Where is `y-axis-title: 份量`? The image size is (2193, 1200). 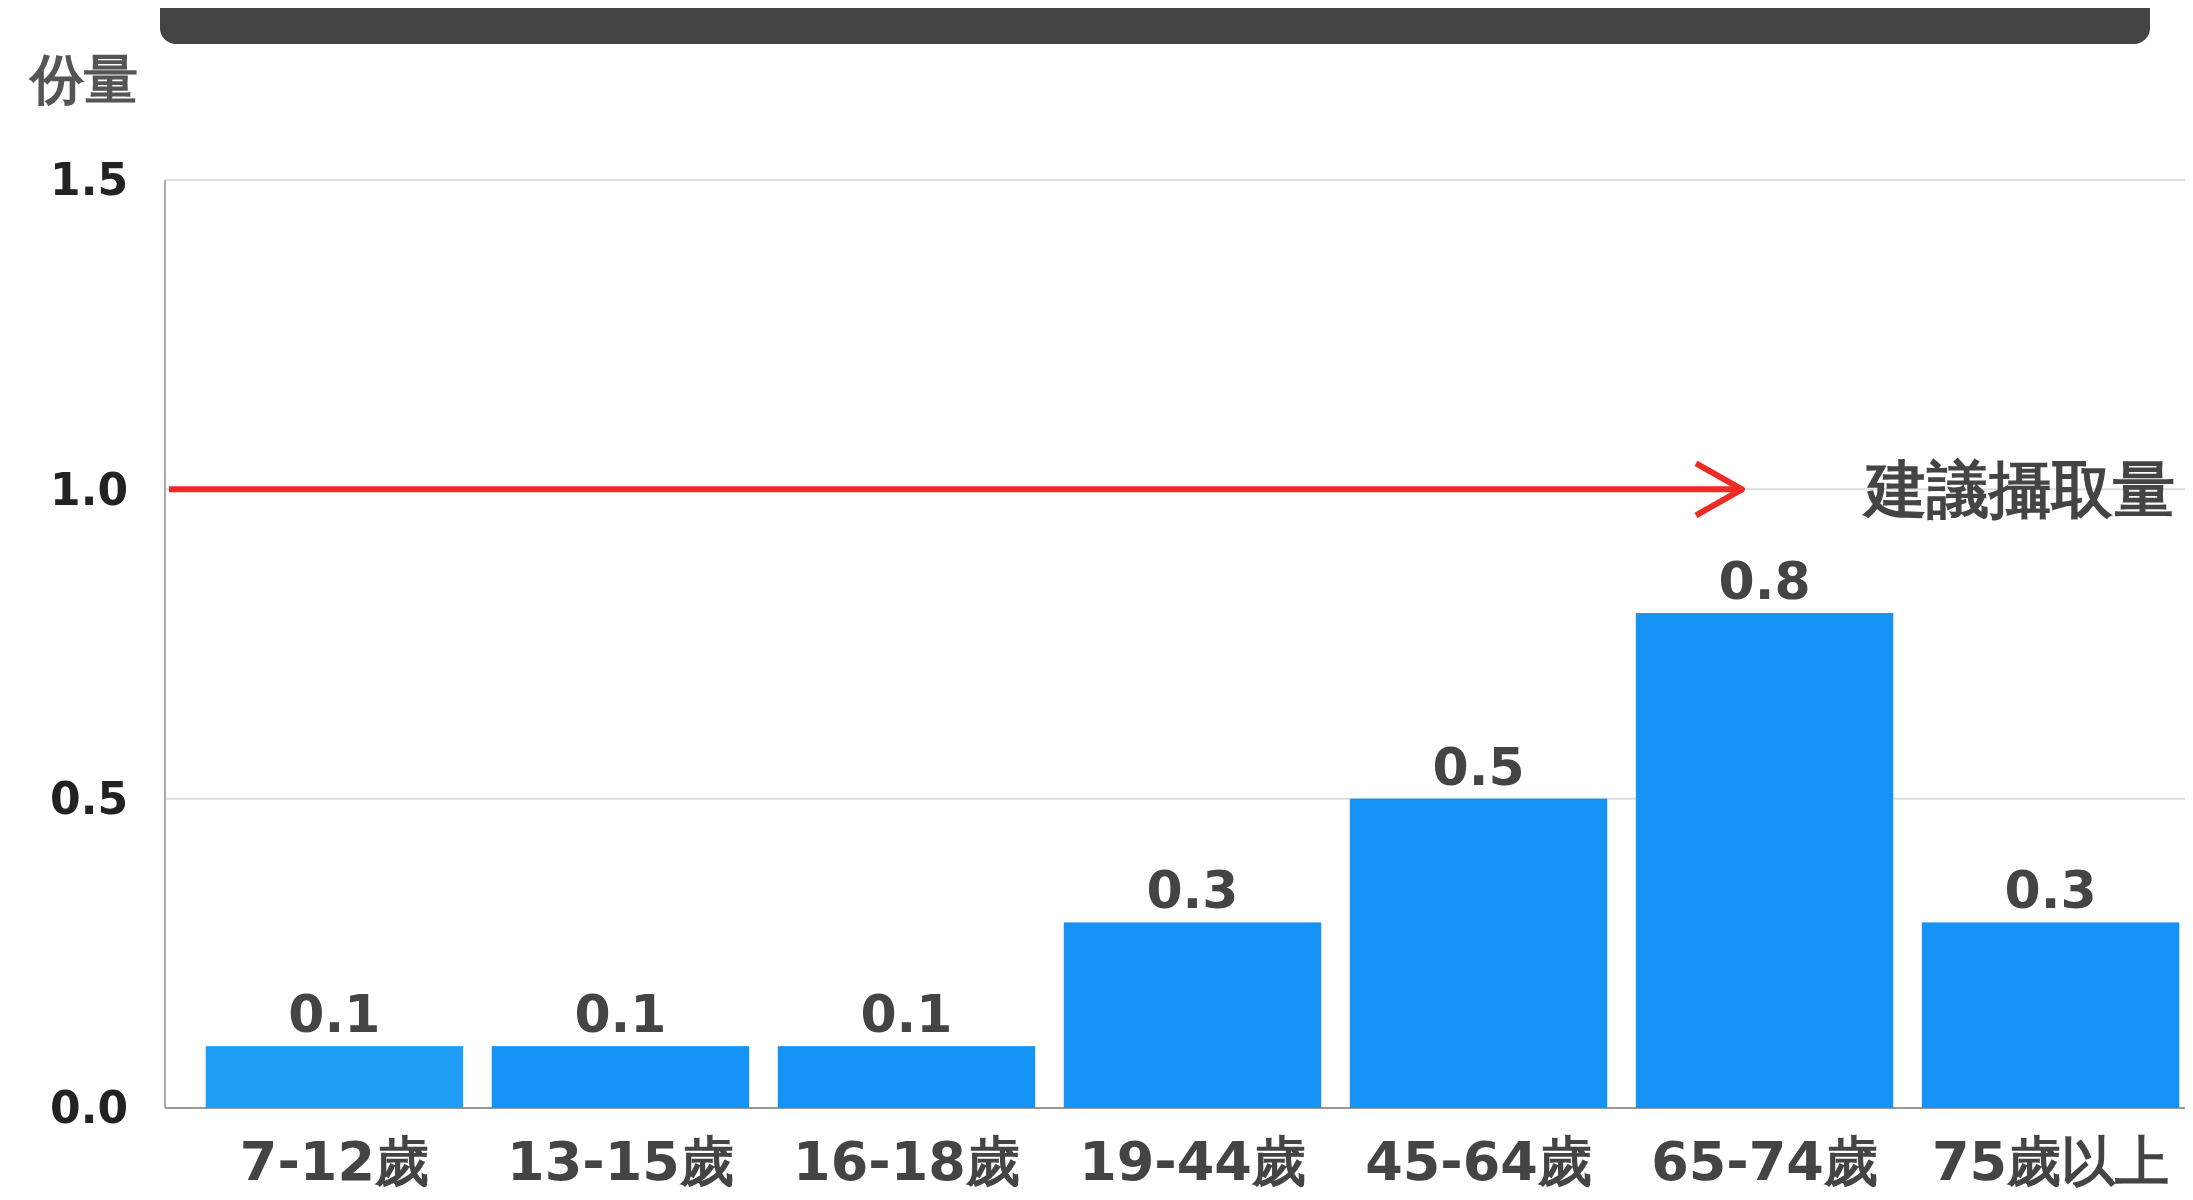
y-axis-title: 份量 is located at coordinates (83, 79).